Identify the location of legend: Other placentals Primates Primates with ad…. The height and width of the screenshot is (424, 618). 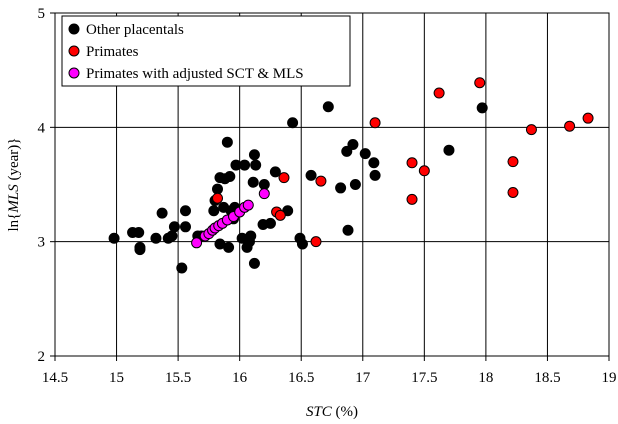
(206, 51).